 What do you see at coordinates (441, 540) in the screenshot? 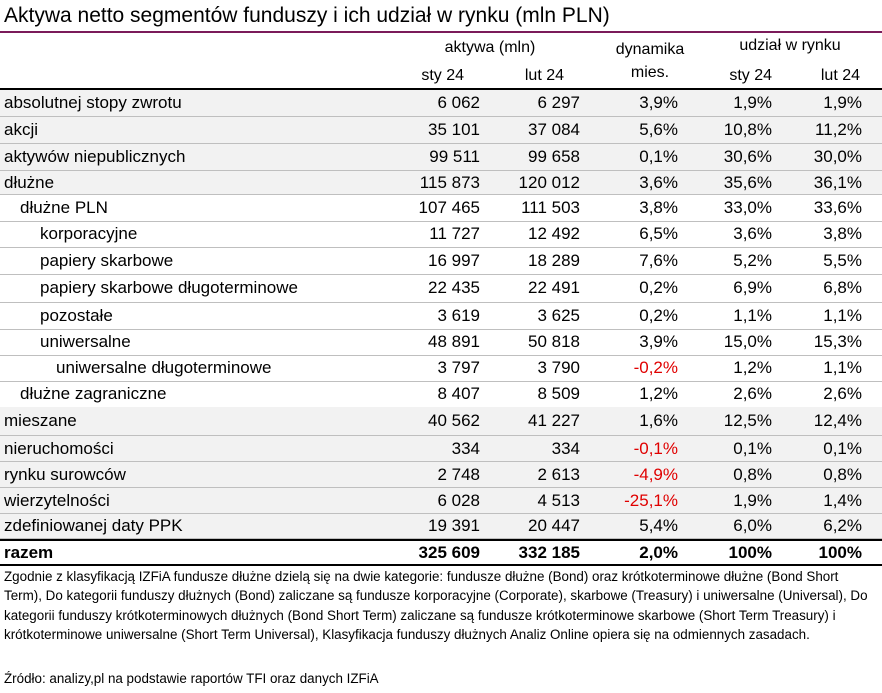
I see `total-top-rule` at bounding box center [441, 540].